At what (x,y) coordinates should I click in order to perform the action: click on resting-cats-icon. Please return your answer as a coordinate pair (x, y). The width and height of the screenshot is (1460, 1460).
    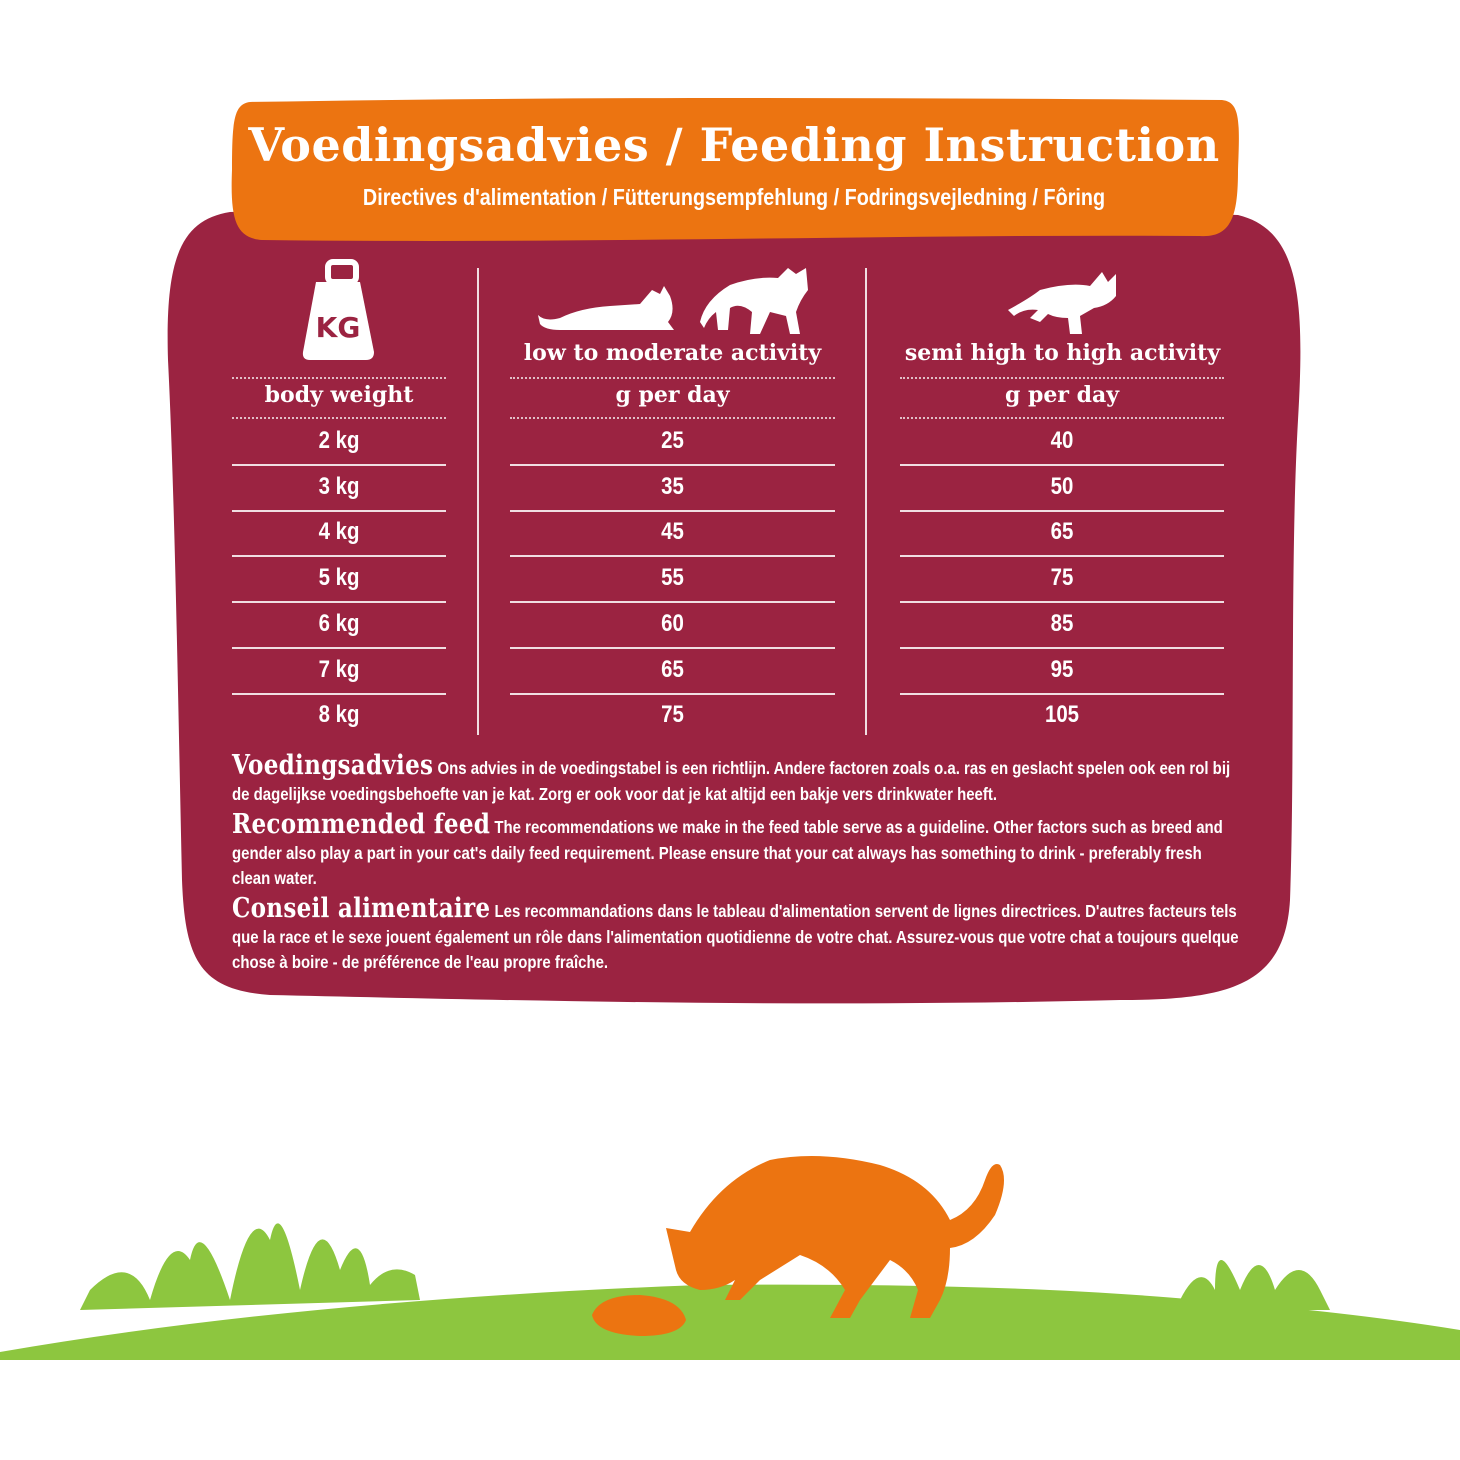
    Looking at the image, I should click on (673, 301).